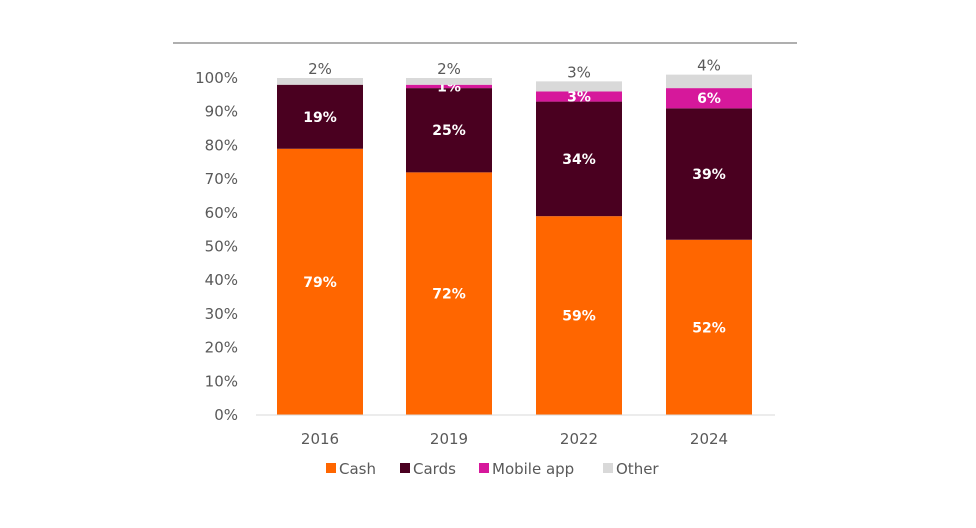 Image resolution: width=976 pixels, height=528 pixels. Describe the element at coordinates (221, 247) in the screenshot. I see `y-tick-label: 50%` at that location.